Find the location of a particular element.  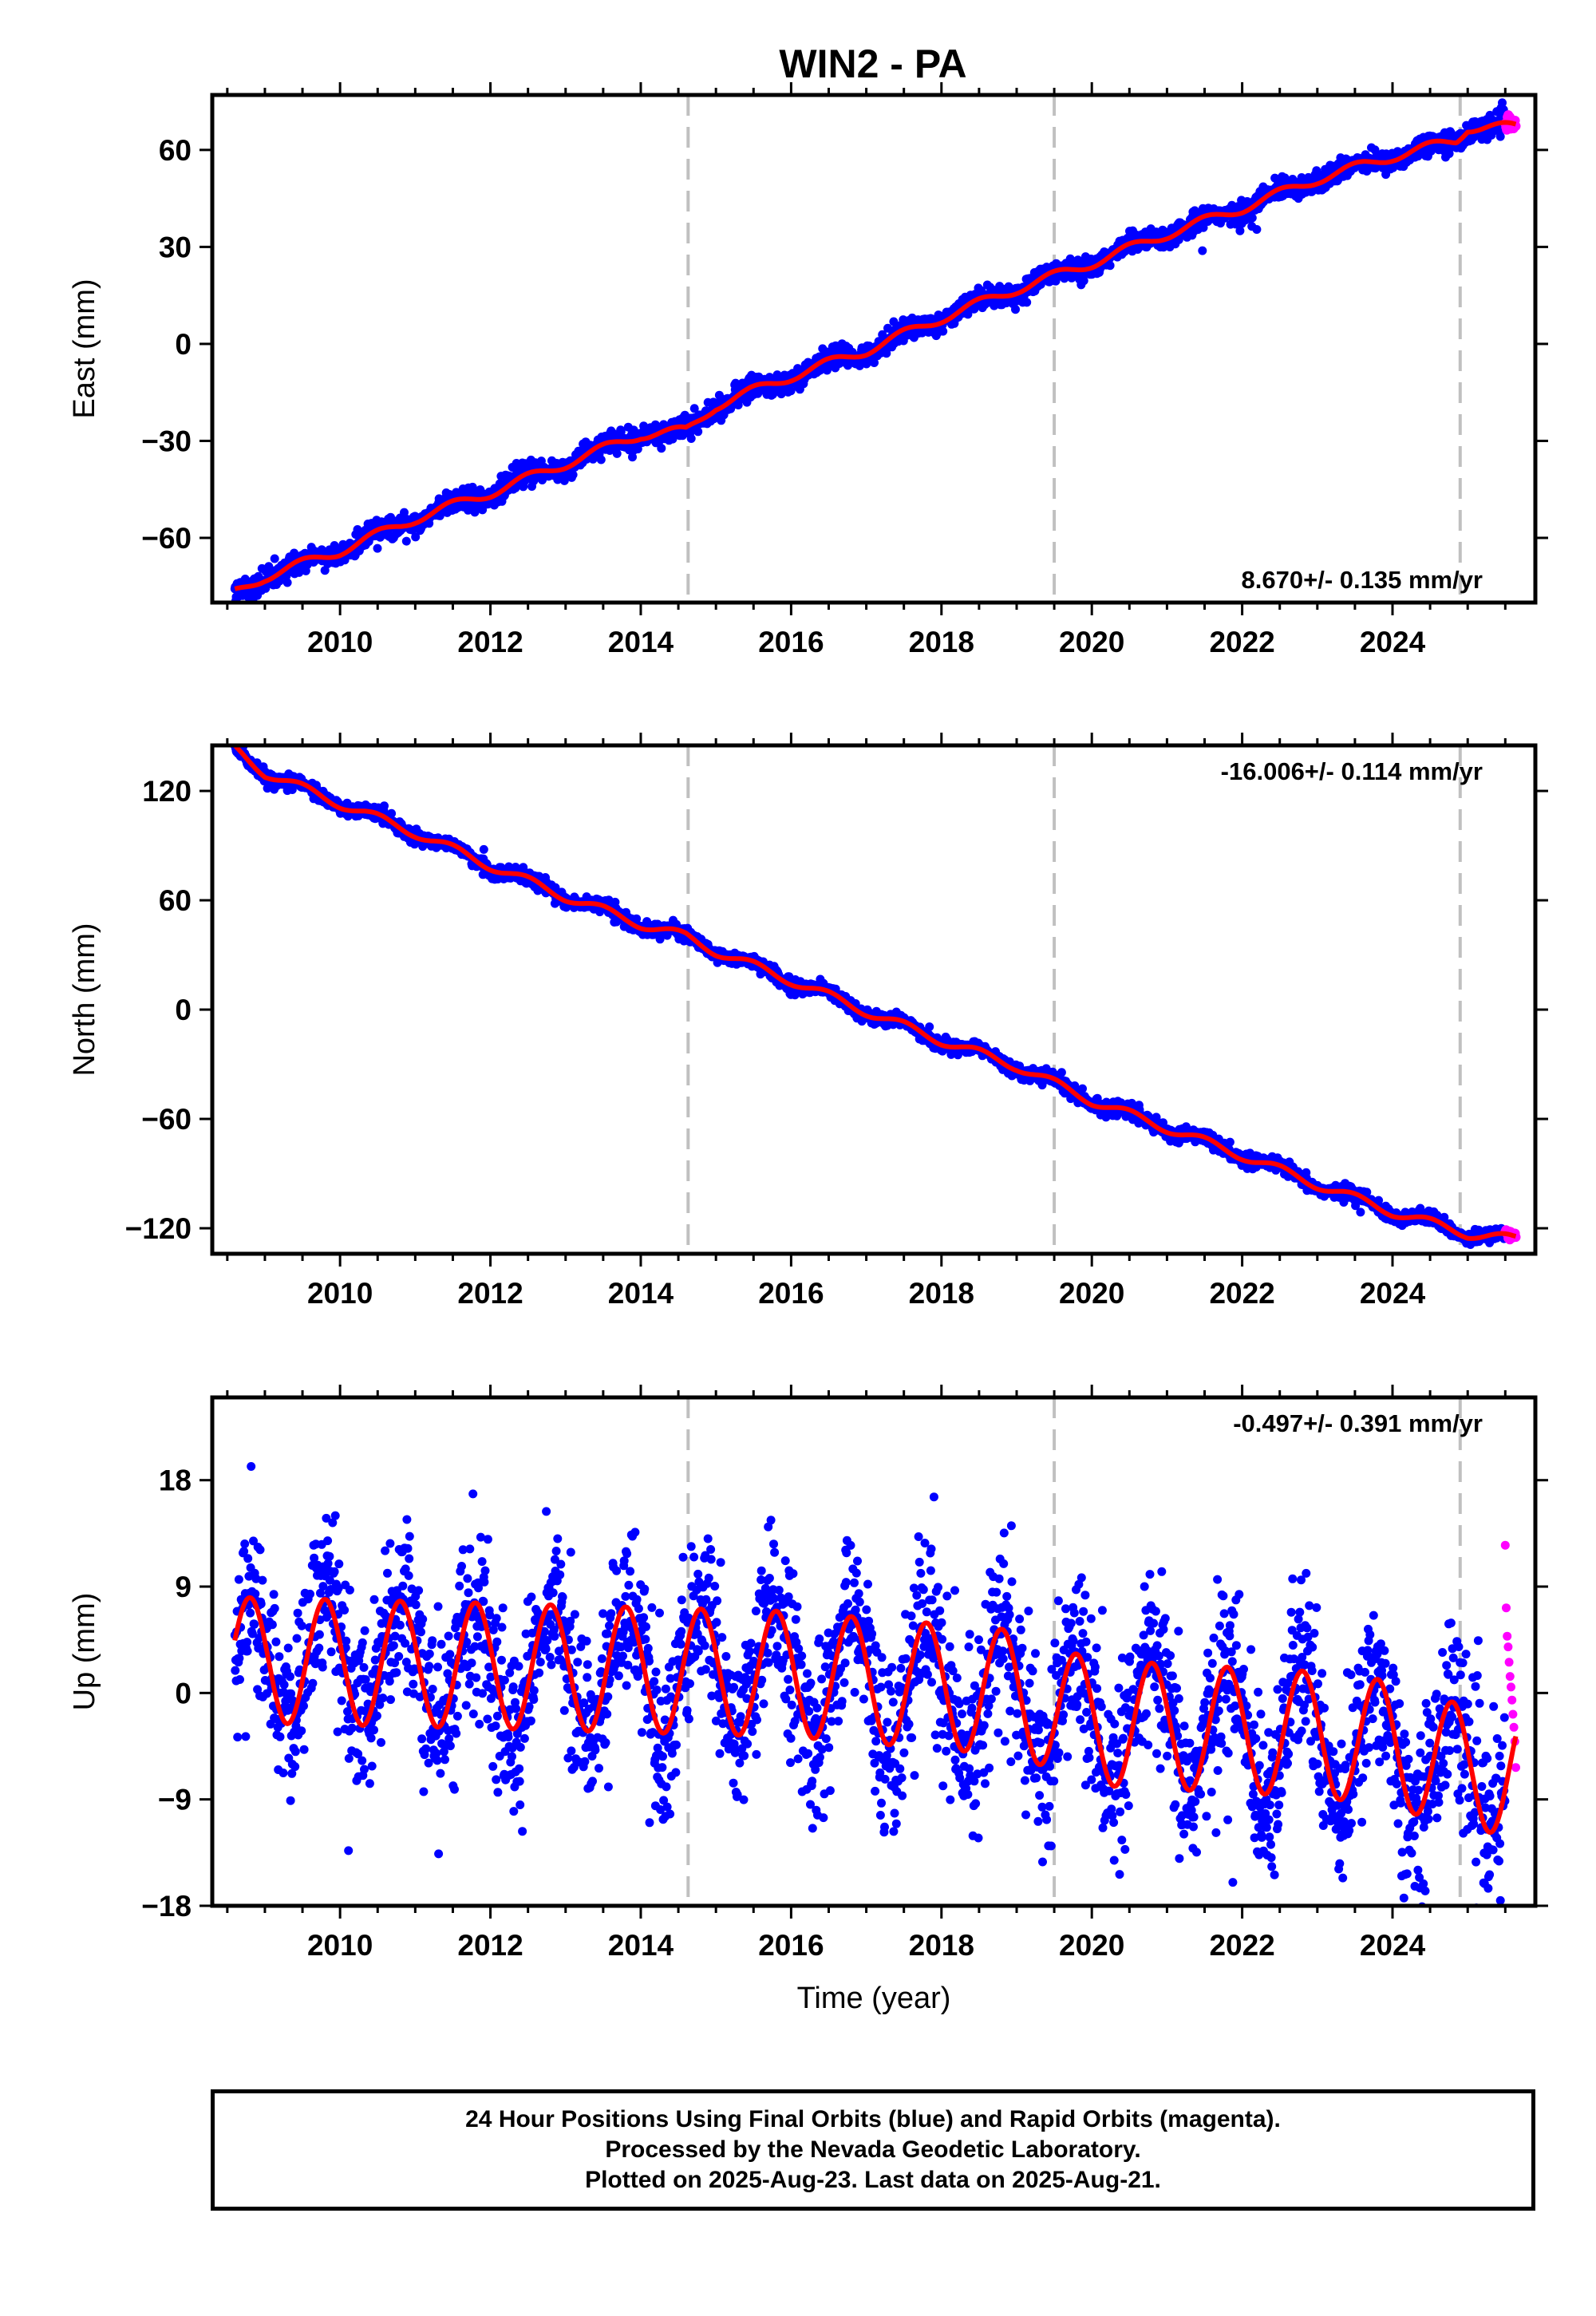

x-tick-label: 2012 is located at coordinates (490, 642).